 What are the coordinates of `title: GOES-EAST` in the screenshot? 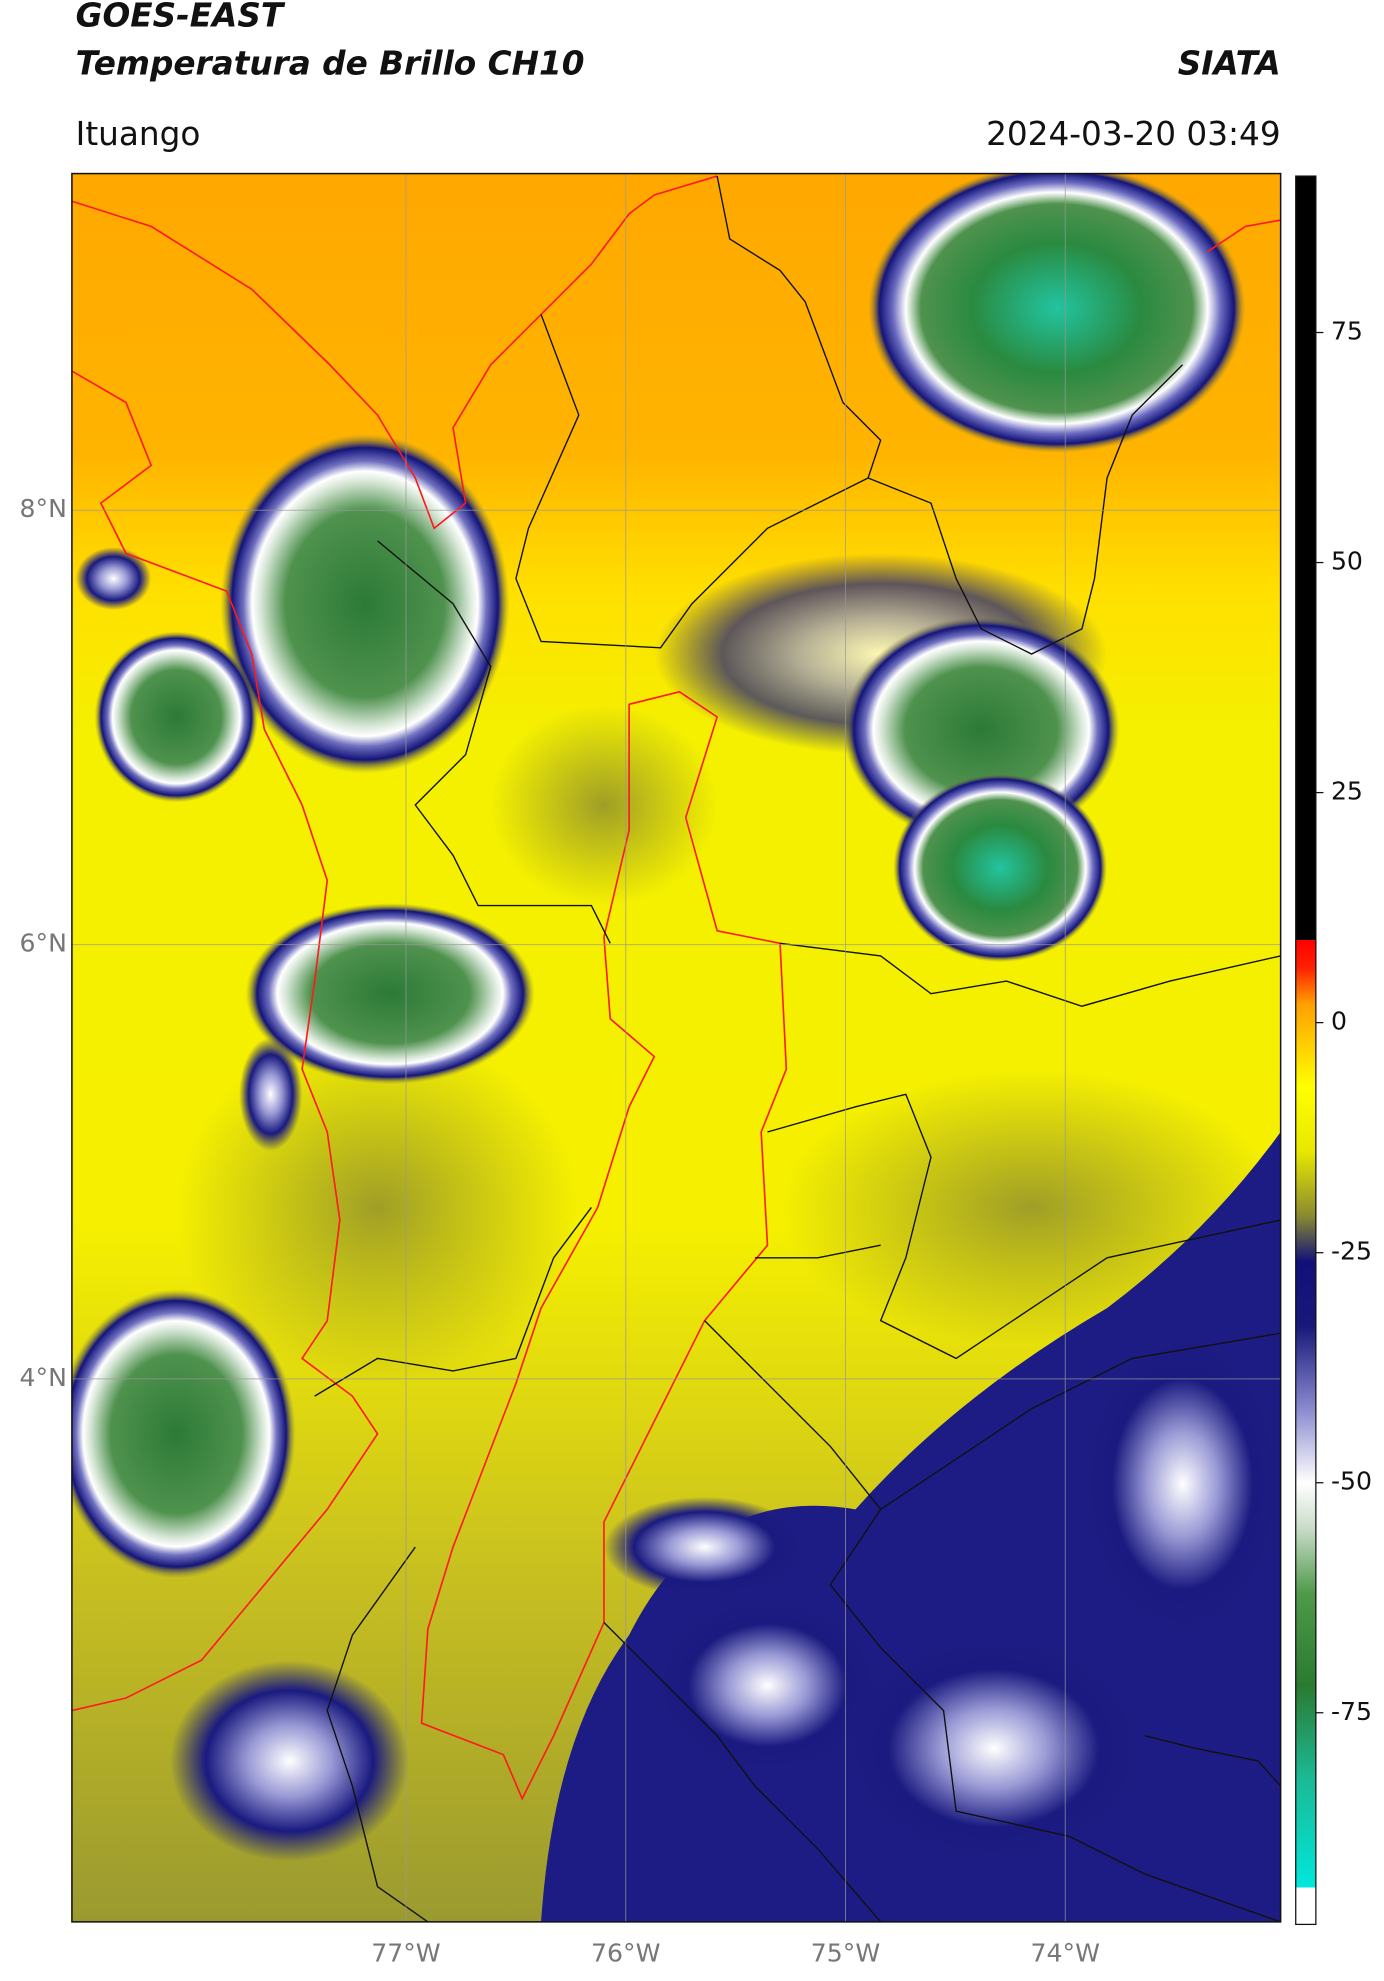 It's located at (181, 17).